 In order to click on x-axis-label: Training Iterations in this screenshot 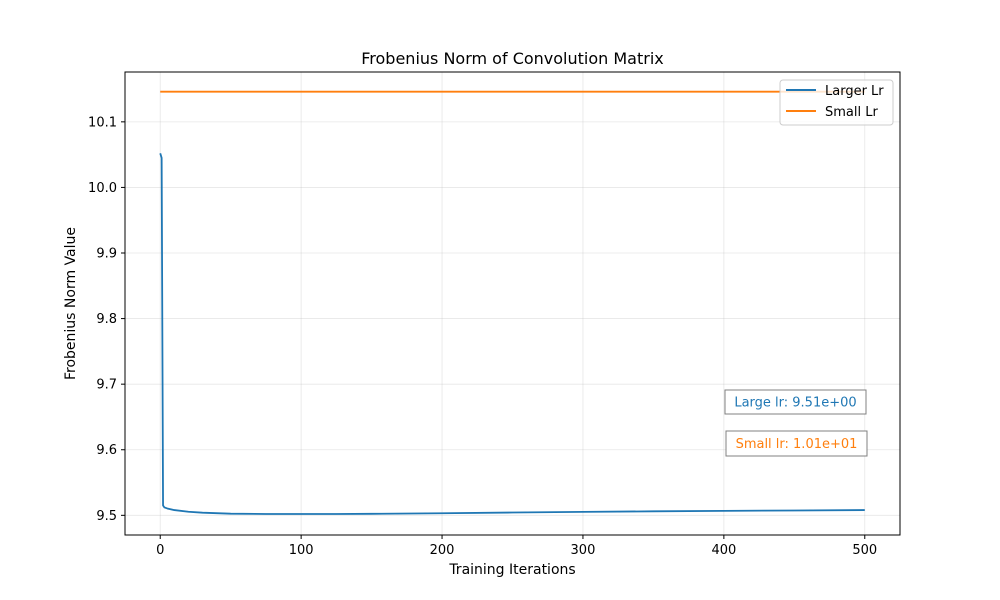, I will do `click(511, 570)`.